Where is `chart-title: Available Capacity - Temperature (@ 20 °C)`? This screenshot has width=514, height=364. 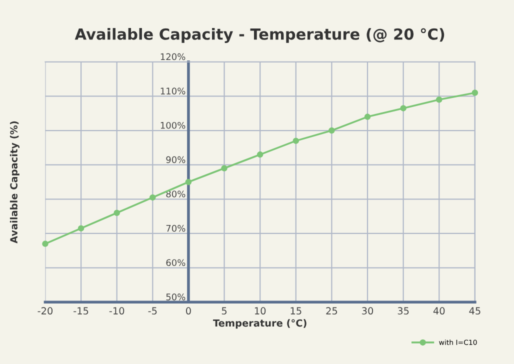 chart-title: Available Capacity - Temperature (@ 20 °C) is located at coordinates (259, 35).